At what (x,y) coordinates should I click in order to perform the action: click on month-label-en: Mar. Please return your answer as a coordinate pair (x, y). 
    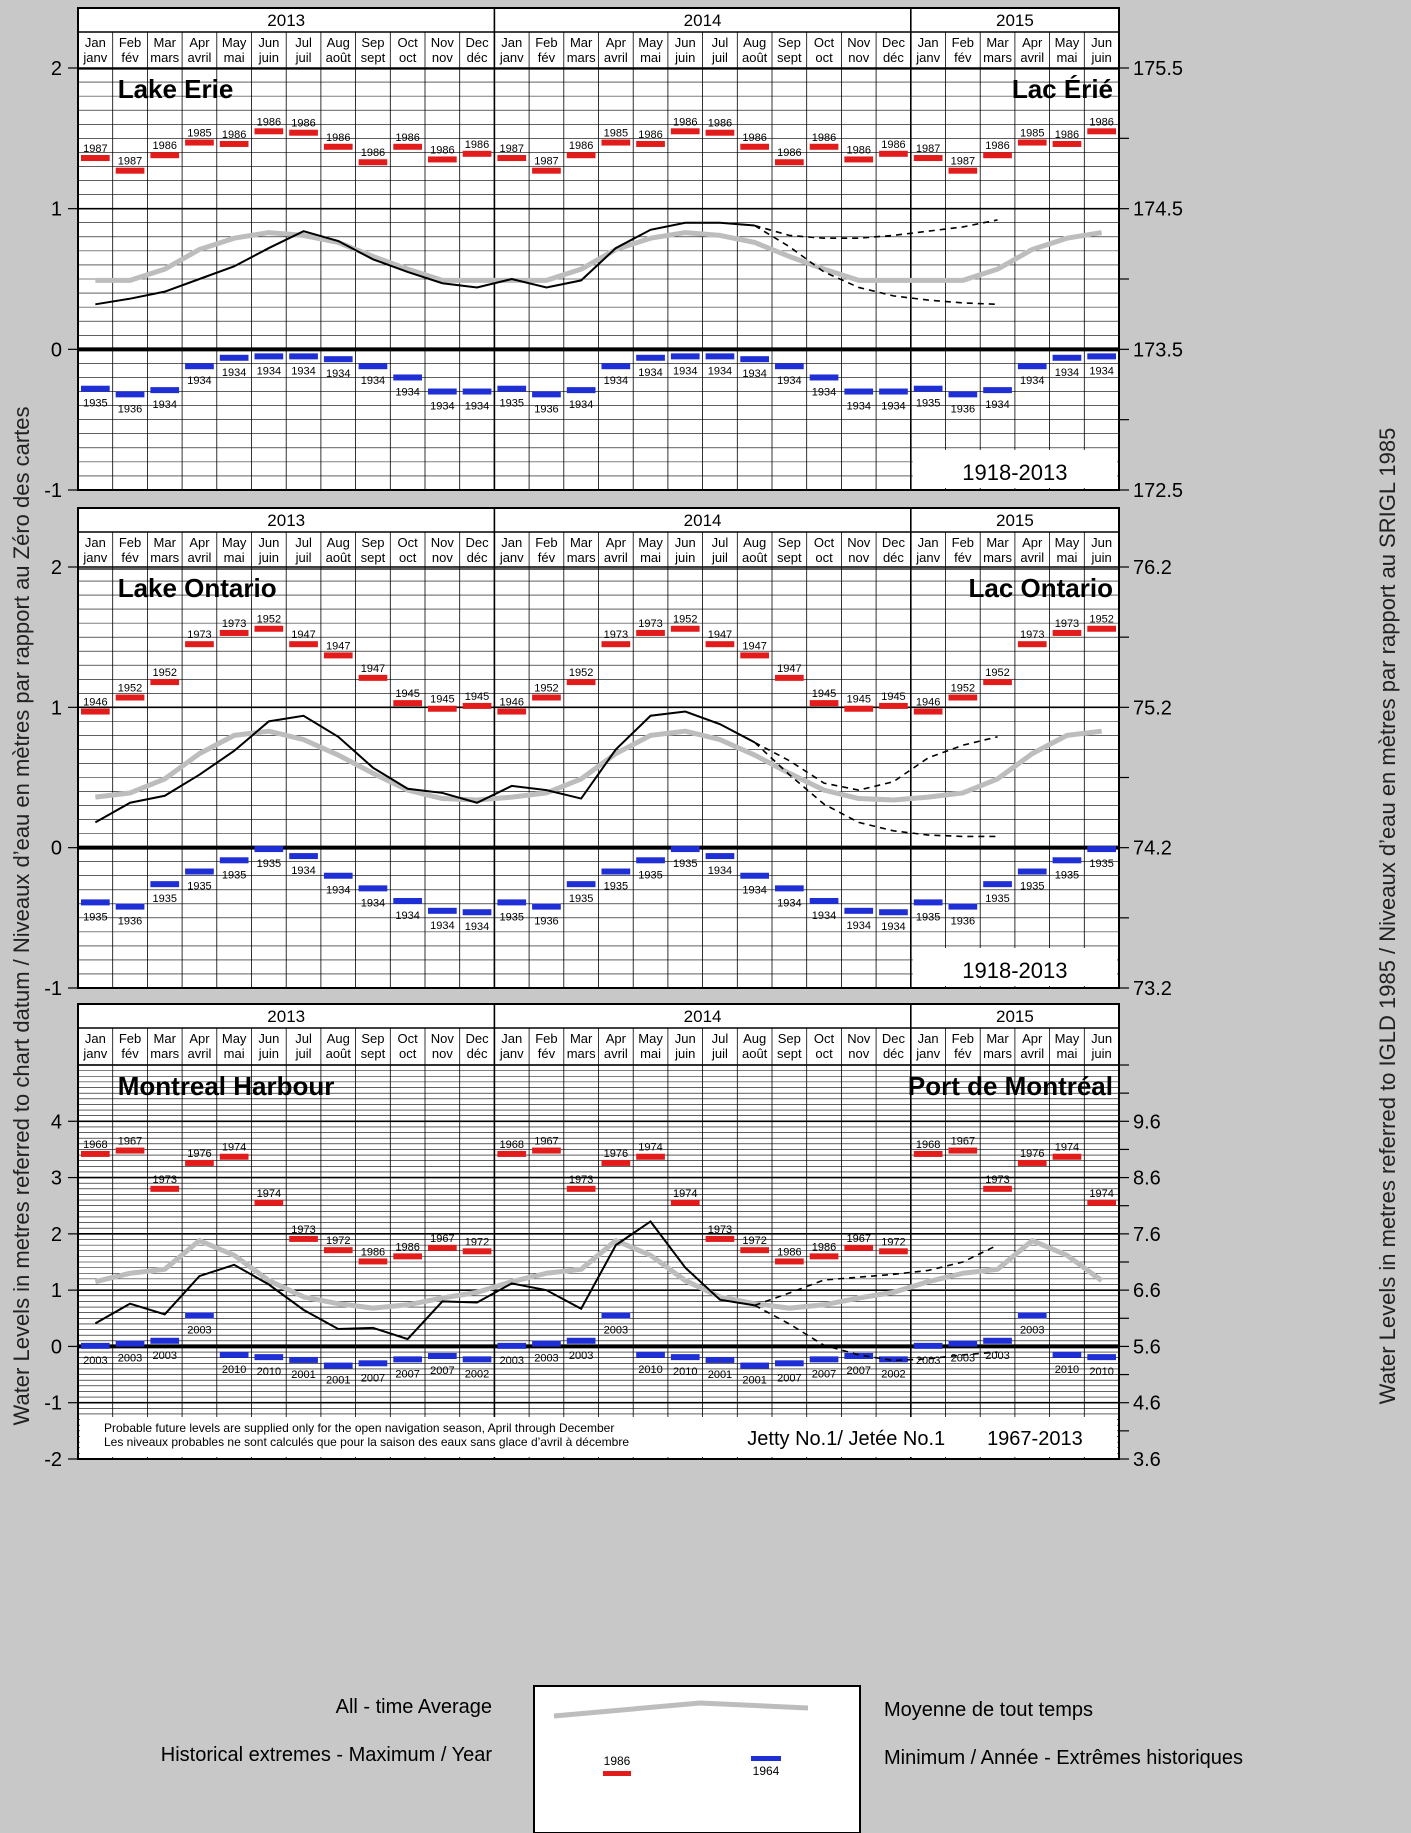
    Looking at the image, I should click on (165, 542).